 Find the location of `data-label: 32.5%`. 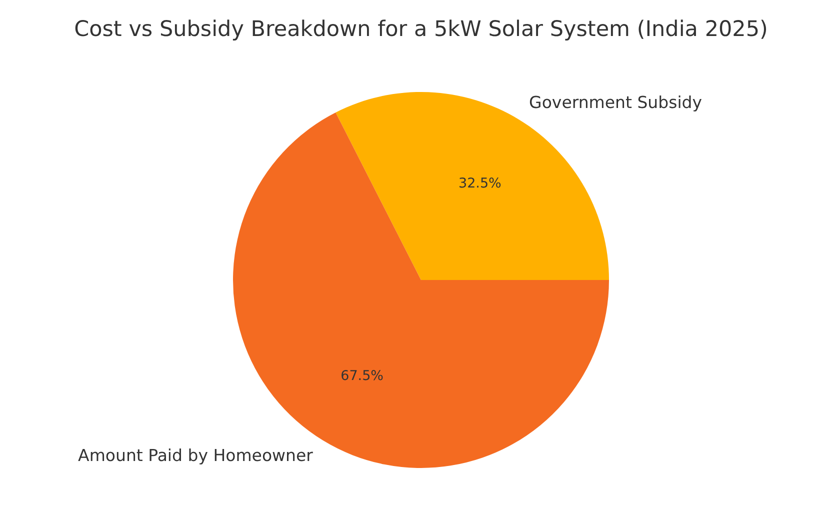

data-label: 32.5% is located at coordinates (480, 184).